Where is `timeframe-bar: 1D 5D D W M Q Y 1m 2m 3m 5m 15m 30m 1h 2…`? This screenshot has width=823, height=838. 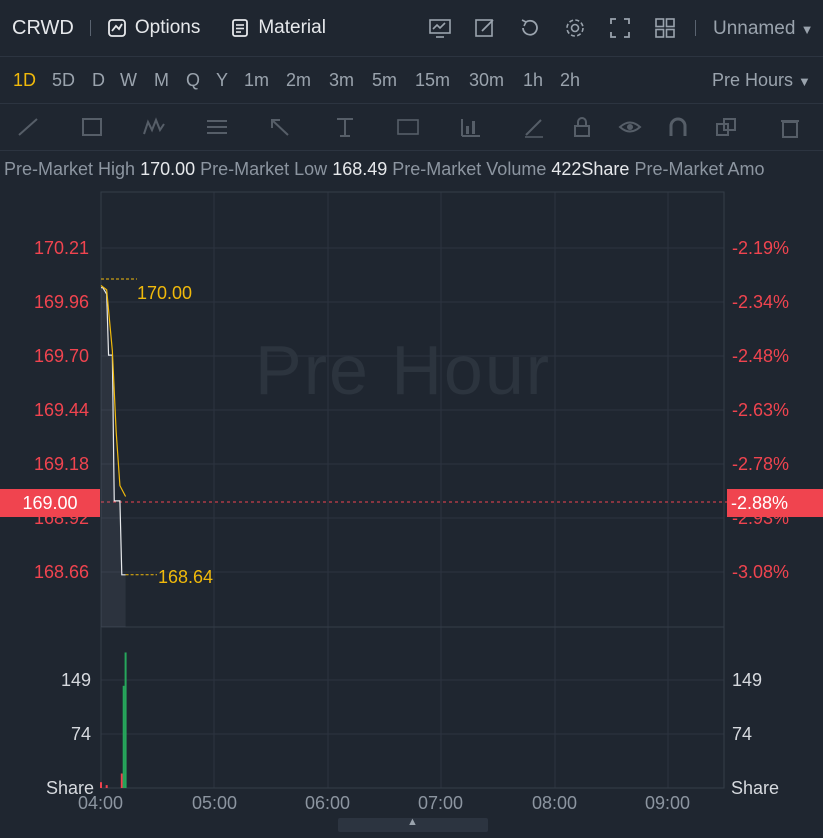 timeframe-bar: 1D 5D D W M Q Y 1m 2m 3m 5m 15m 30m 1h 2… is located at coordinates (411, 80).